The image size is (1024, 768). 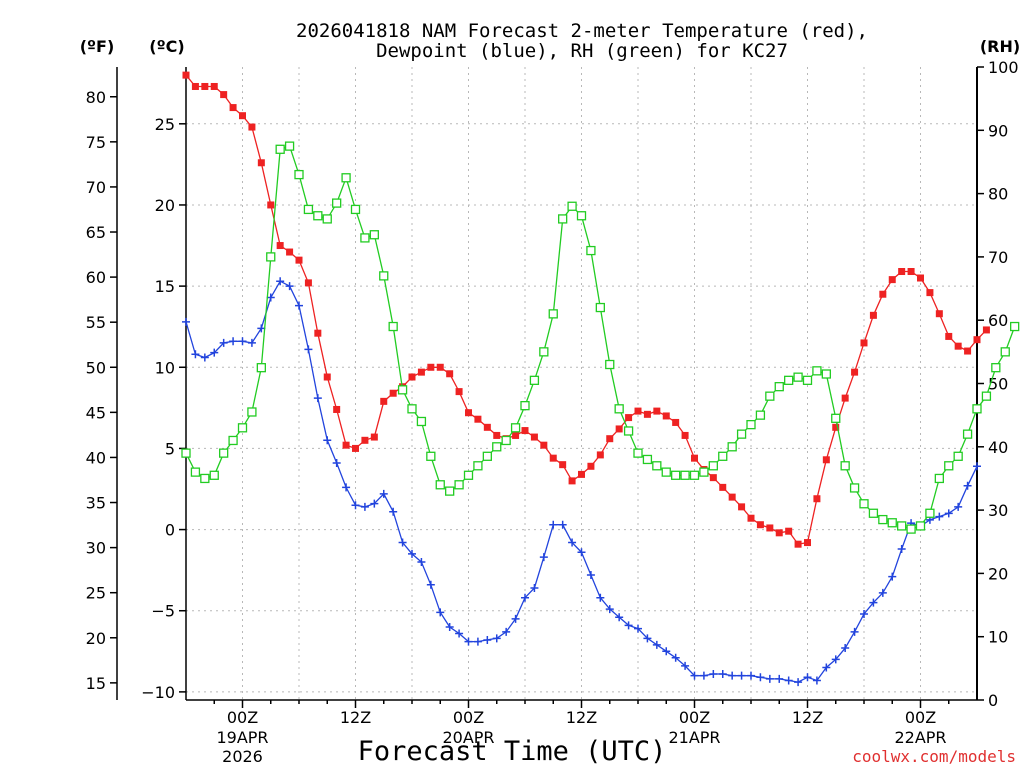 What do you see at coordinates (96, 412) in the screenshot?
I see `fahrenheit-tick-label: 45` at bounding box center [96, 412].